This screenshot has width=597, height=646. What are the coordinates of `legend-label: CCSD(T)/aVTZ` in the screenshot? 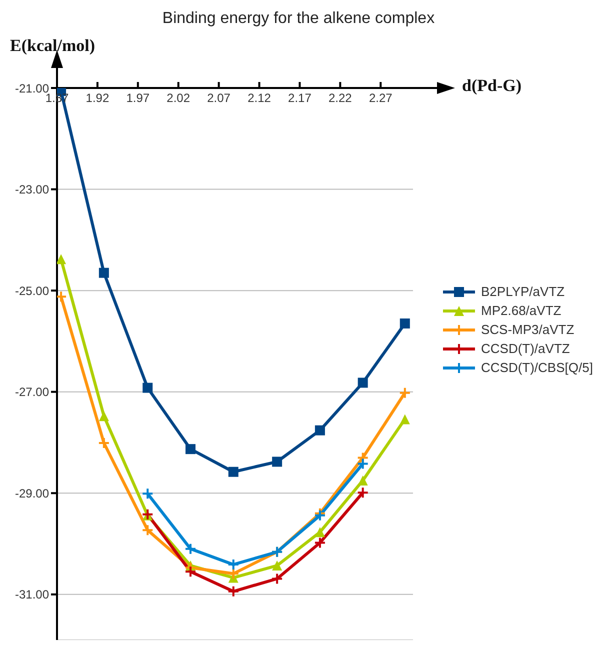 It's located at (525, 348).